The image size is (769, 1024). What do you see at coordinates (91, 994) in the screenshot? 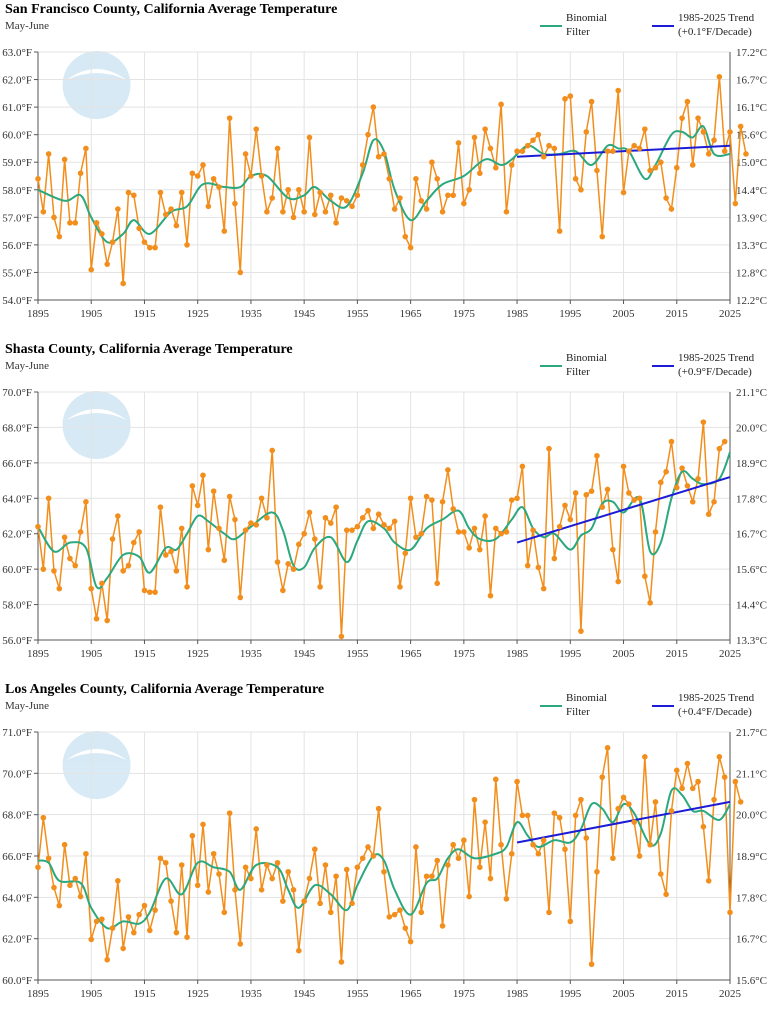
I see `x-tick-label: 1905` at bounding box center [91, 994].